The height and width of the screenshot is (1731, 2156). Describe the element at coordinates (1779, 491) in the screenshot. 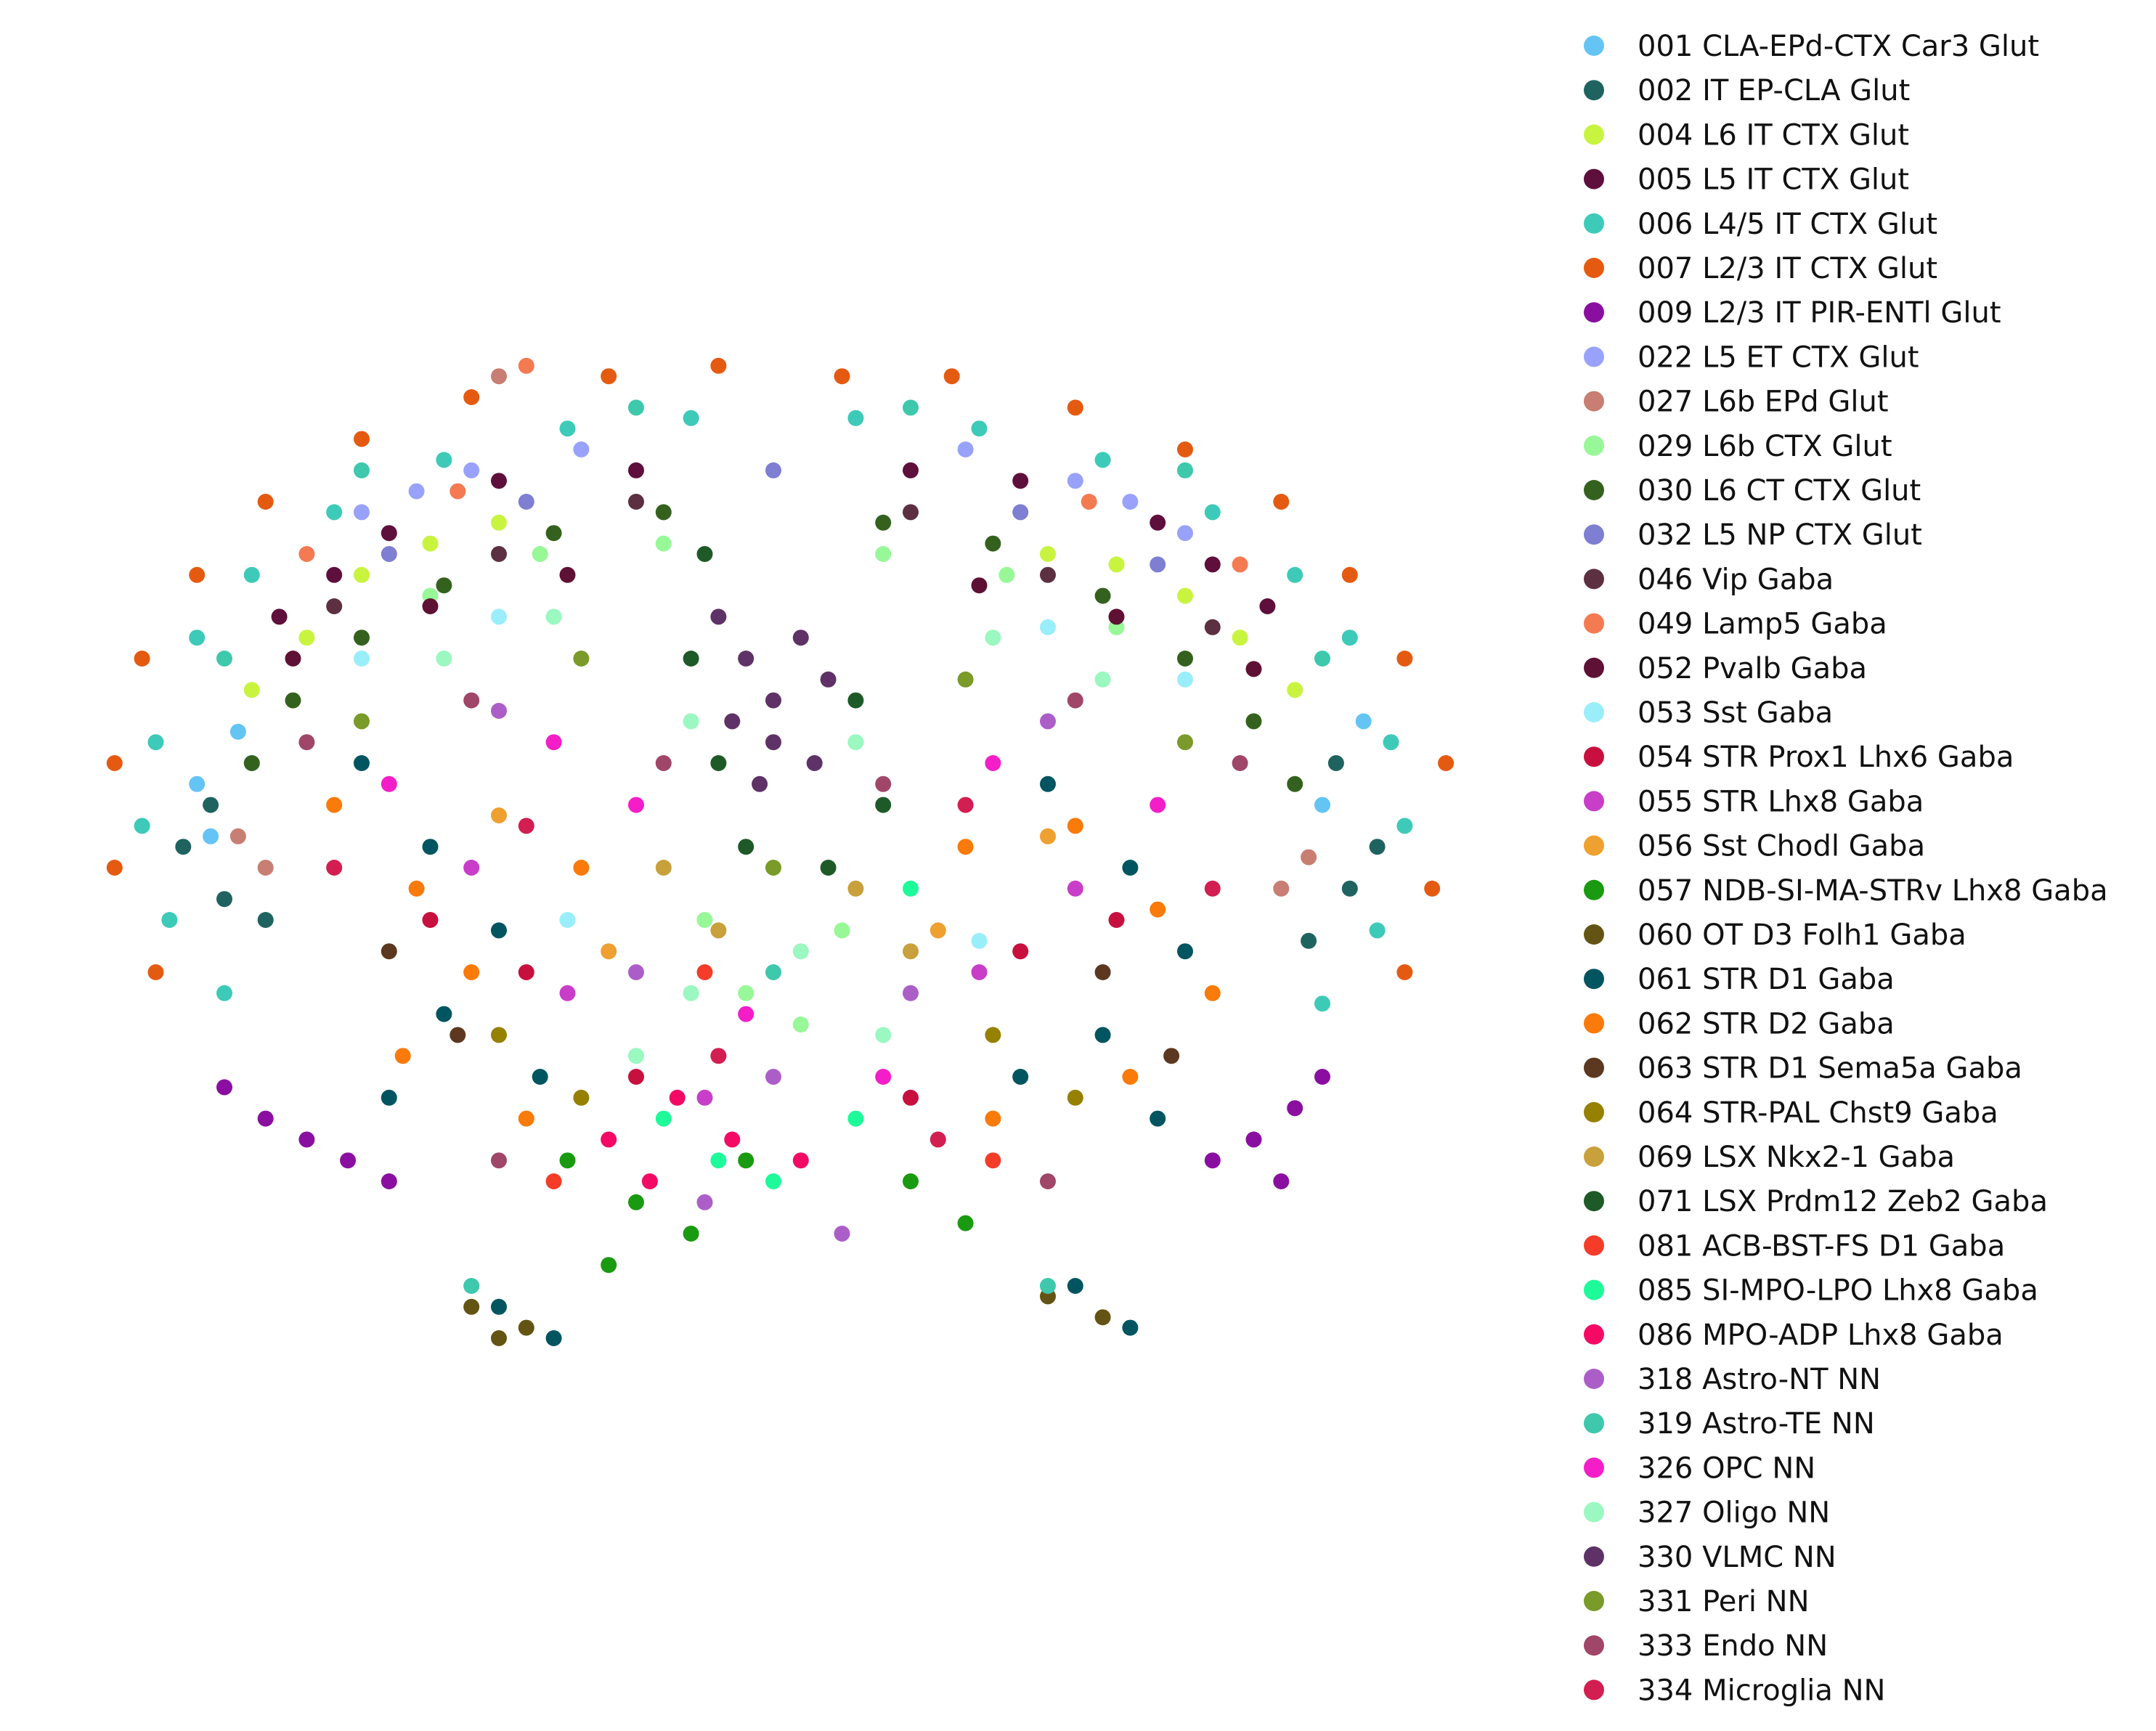

I see `legend-label: 030 L6 CT CTX Glut` at that location.